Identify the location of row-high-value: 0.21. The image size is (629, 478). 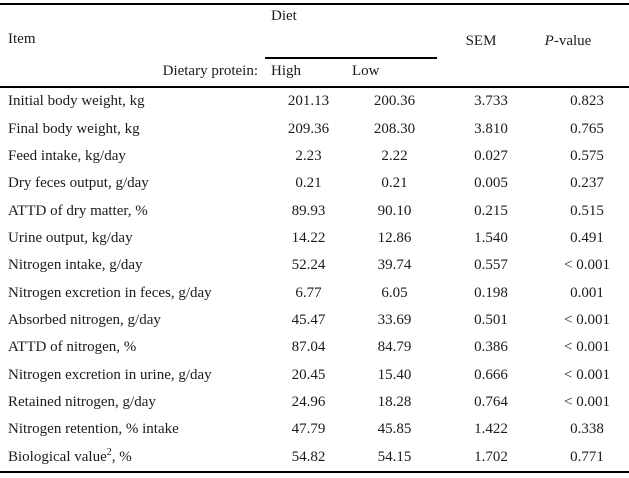
(308, 183).